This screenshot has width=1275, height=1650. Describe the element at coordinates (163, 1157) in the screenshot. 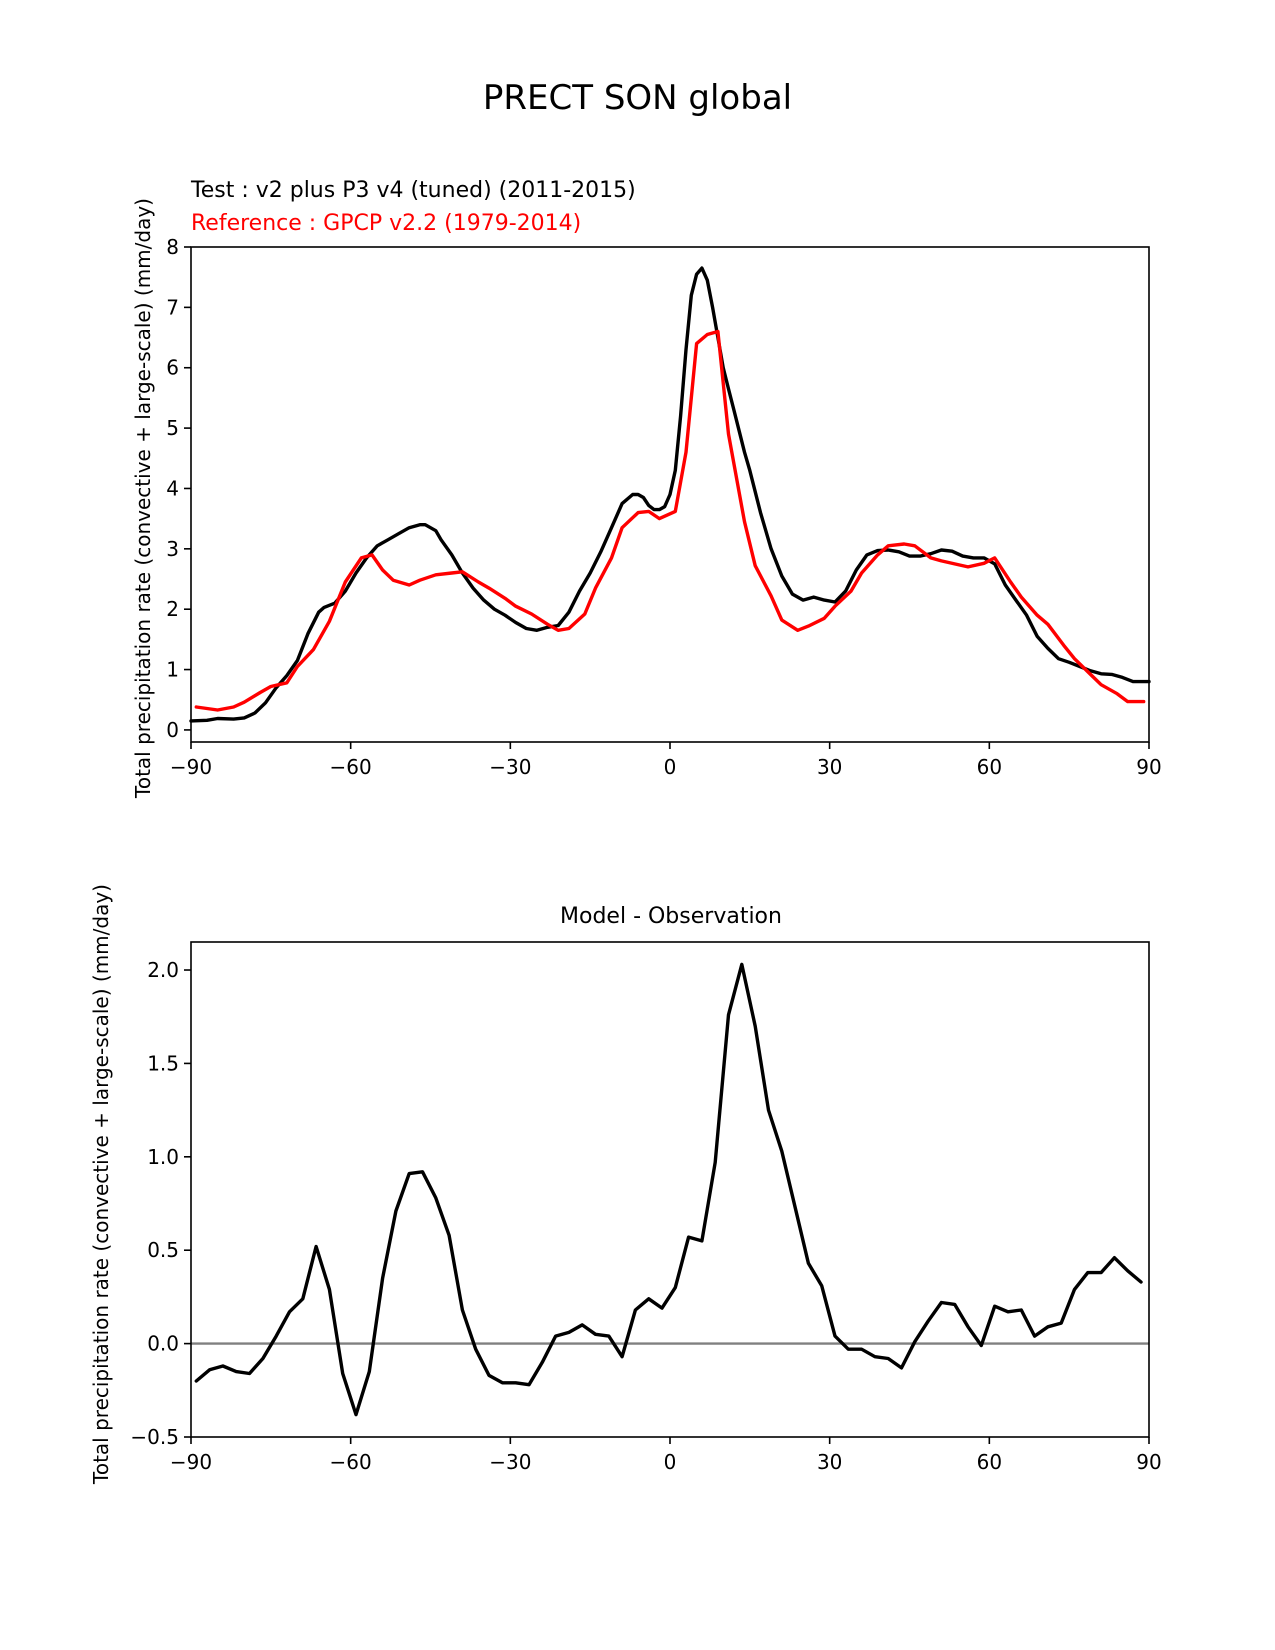

I see `bottom-y-tick-label: 1.0` at that location.